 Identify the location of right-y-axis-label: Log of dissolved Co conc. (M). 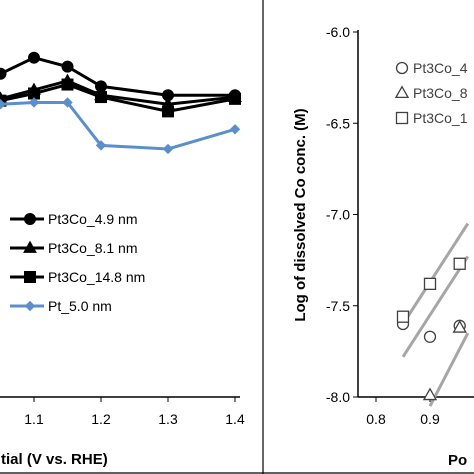
(300, 214).